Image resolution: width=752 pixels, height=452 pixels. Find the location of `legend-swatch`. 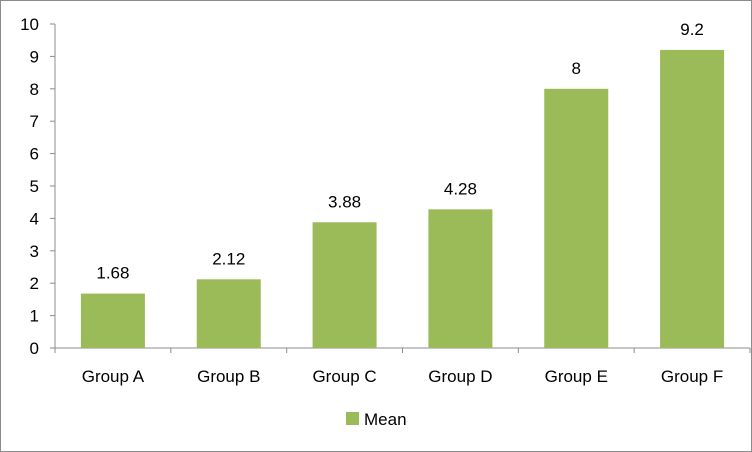

legend-swatch is located at coordinates (352, 418).